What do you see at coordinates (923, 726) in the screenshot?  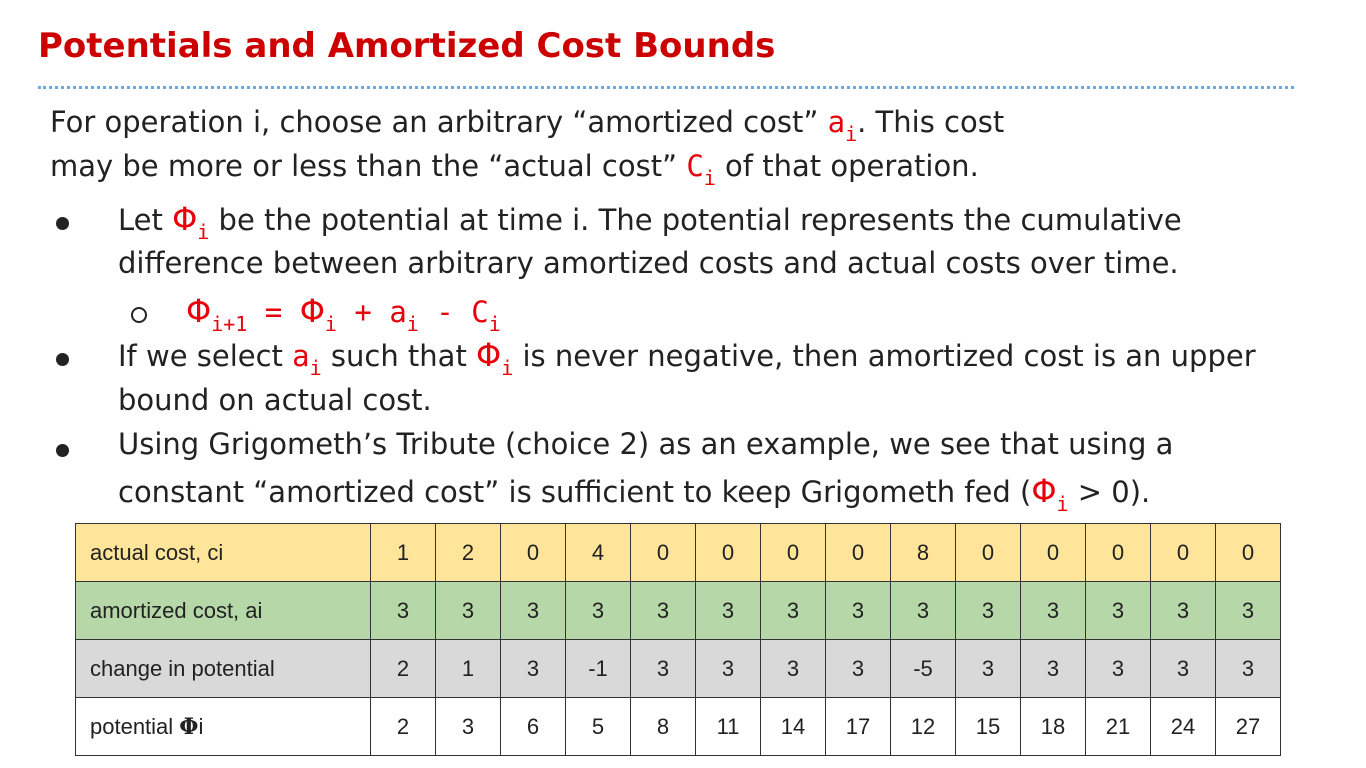 I see `table-cell: 12` at bounding box center [923, 726].